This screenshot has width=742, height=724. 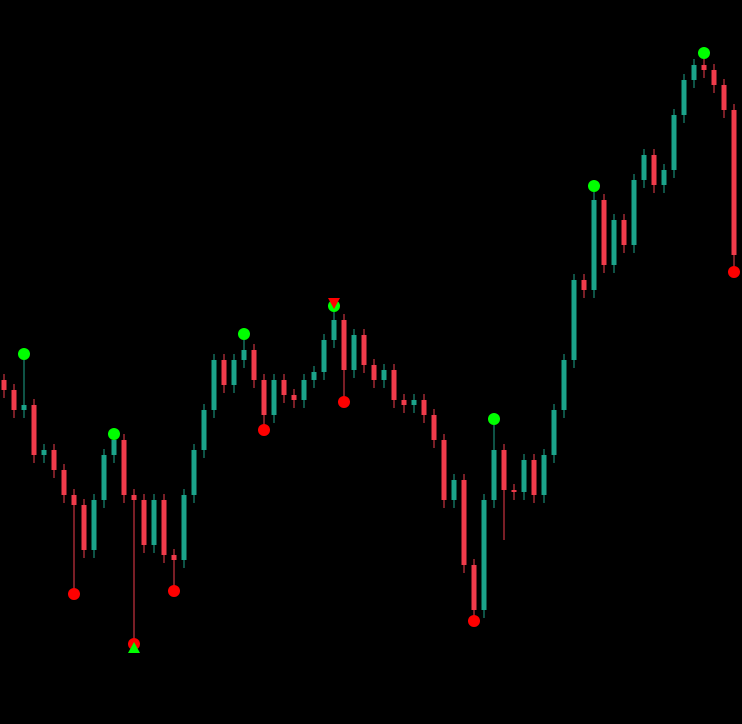 What do you see at coordinates (334, 303) in the screenshot?
I see `sell-arrow` at bounding box center [334, 303].